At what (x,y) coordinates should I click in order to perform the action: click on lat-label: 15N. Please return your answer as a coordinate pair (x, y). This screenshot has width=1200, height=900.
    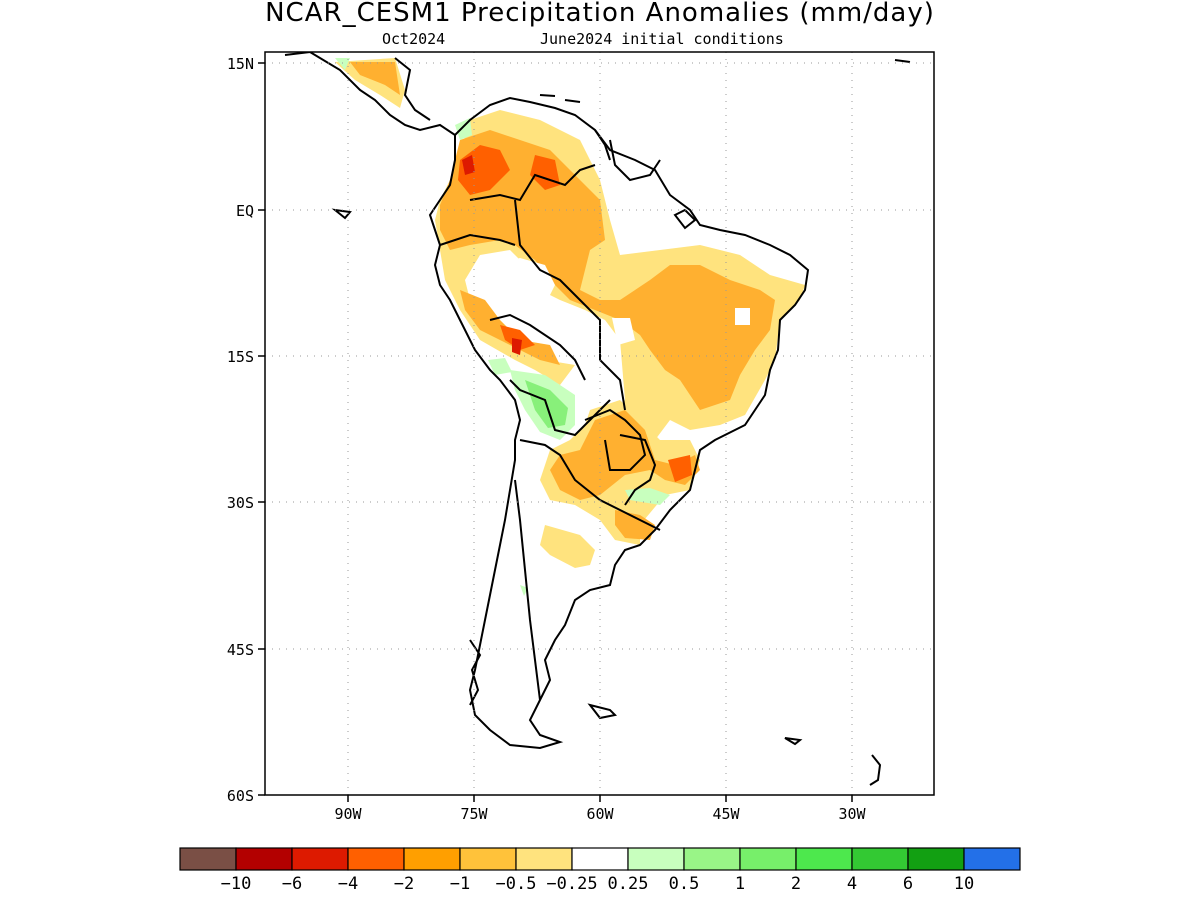
    Looking at the image, I should click on (240, 64).